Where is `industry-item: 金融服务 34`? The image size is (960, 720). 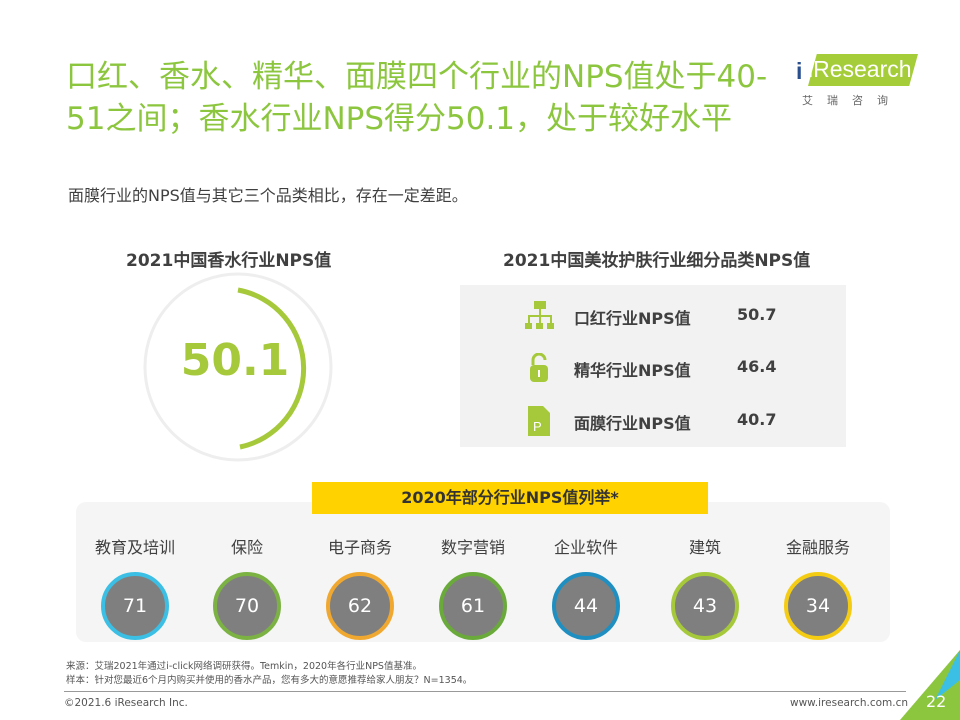
industry-item: 金融服务 34 is located at coordinates (818, 587).